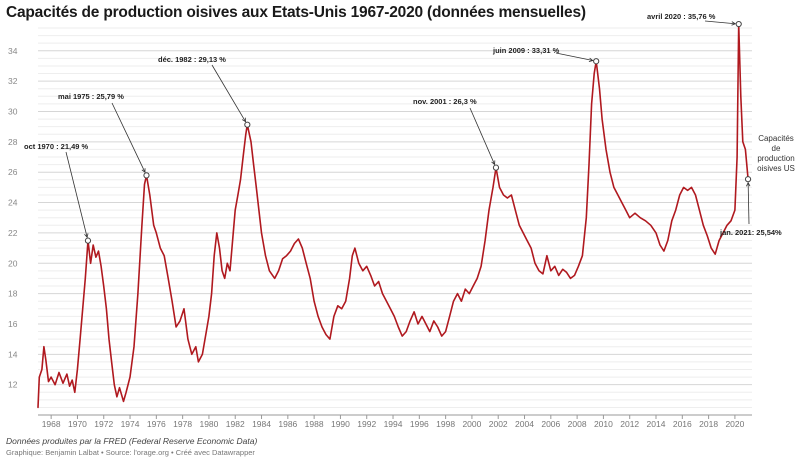 The image size is (800, 462). I want to click on x-tick-label: 1994, so click(393, 424).